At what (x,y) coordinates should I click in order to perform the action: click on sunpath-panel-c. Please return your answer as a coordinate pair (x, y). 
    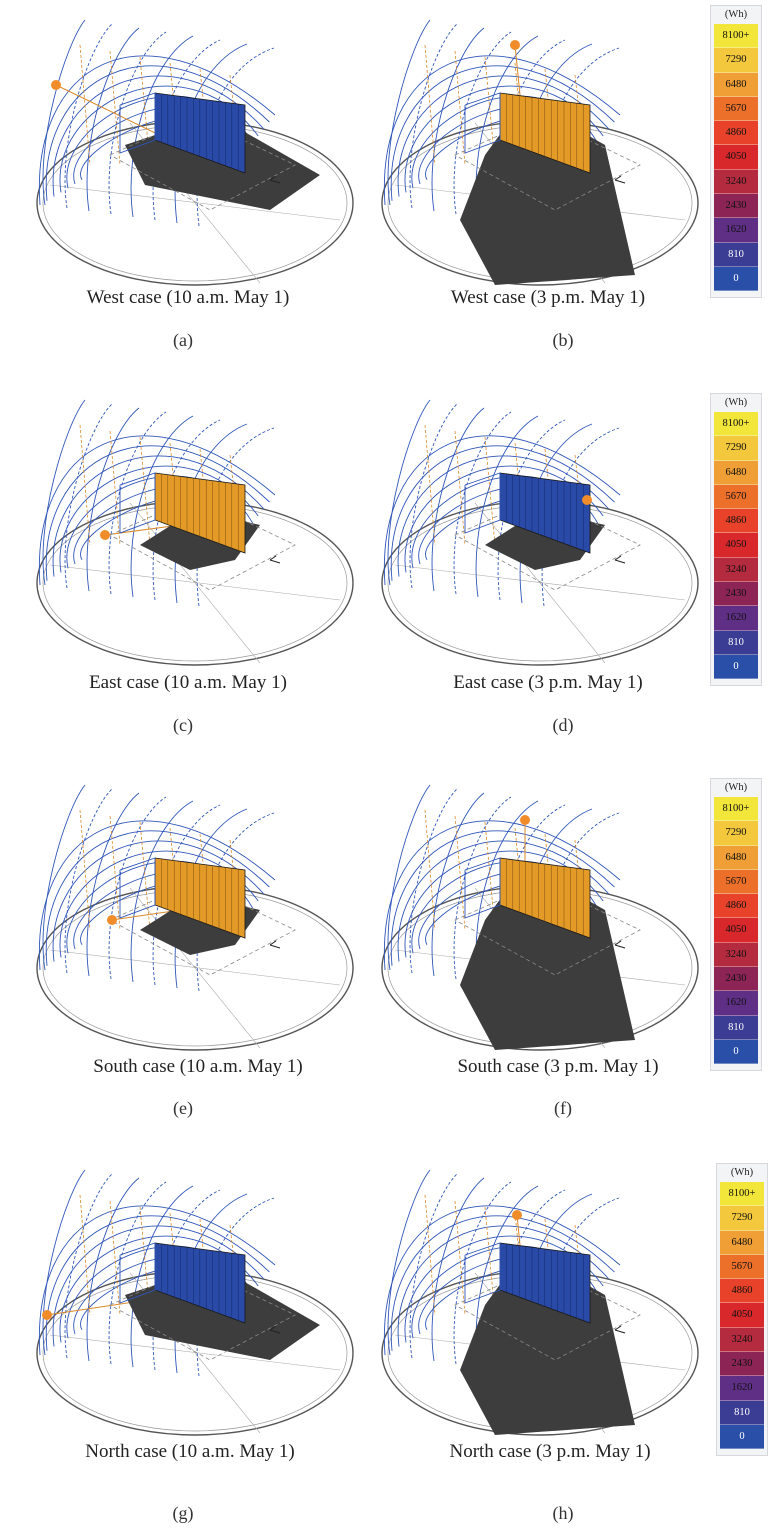
    Looking at the image, I should click on (190, 530).